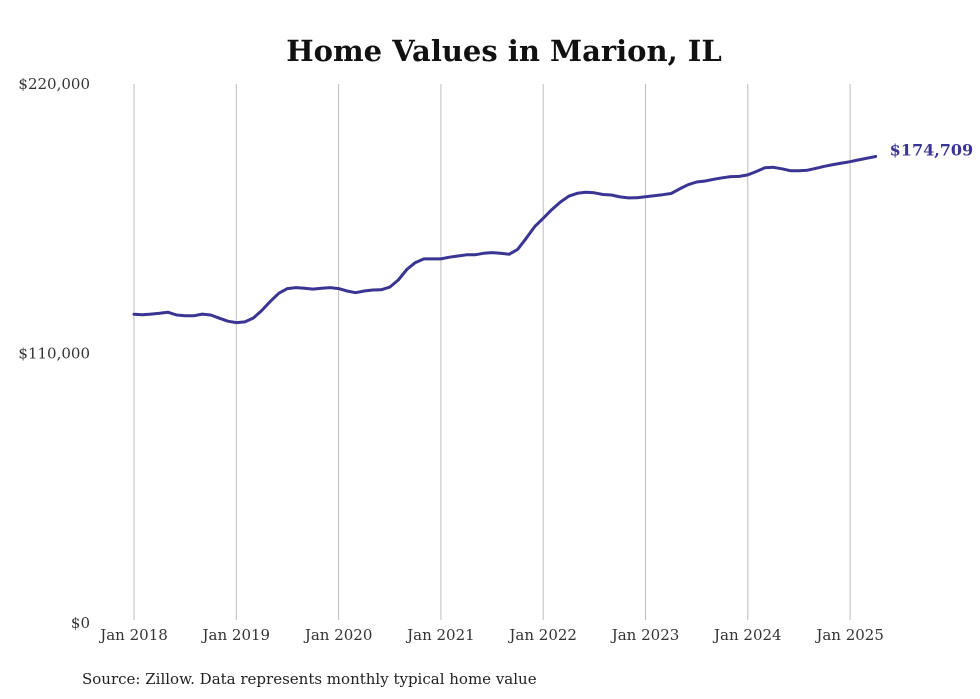  I want to click on y-tick-label: $220,000, so click(54, 84).